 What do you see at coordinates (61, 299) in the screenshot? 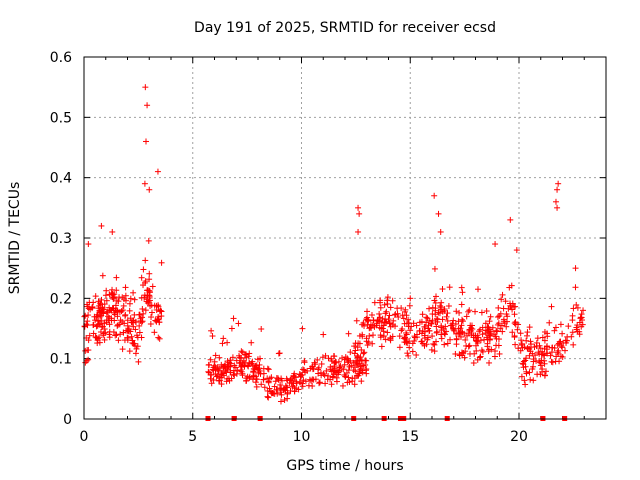
I see `y-tick-label: 0.2` at bounding box center [61, 299].